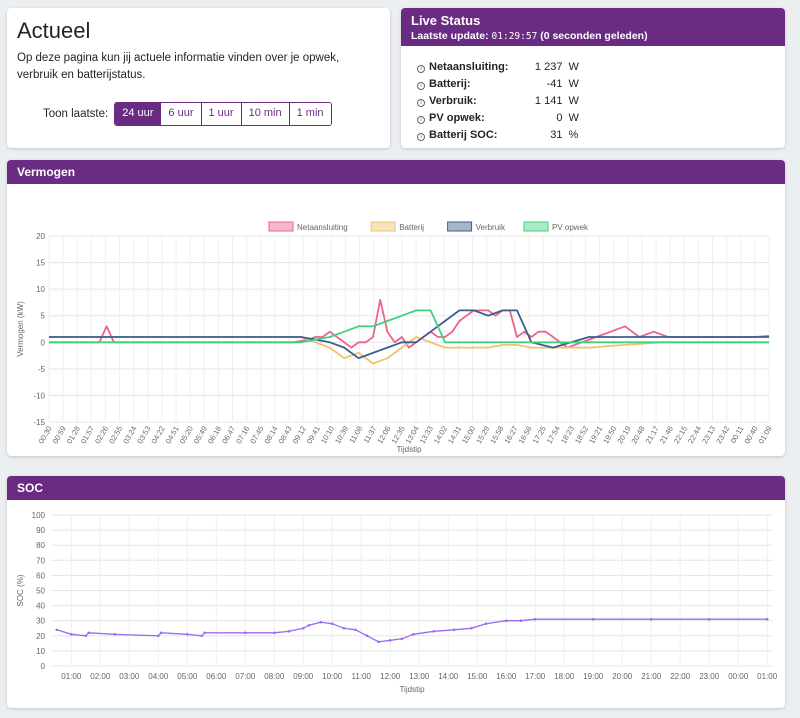 This screenshot has width=800, height=718. What do you see at coordinates (265, 114) in the screenshot?
I see `range-button-10min: 10 min` at bounding box center [265, 114].